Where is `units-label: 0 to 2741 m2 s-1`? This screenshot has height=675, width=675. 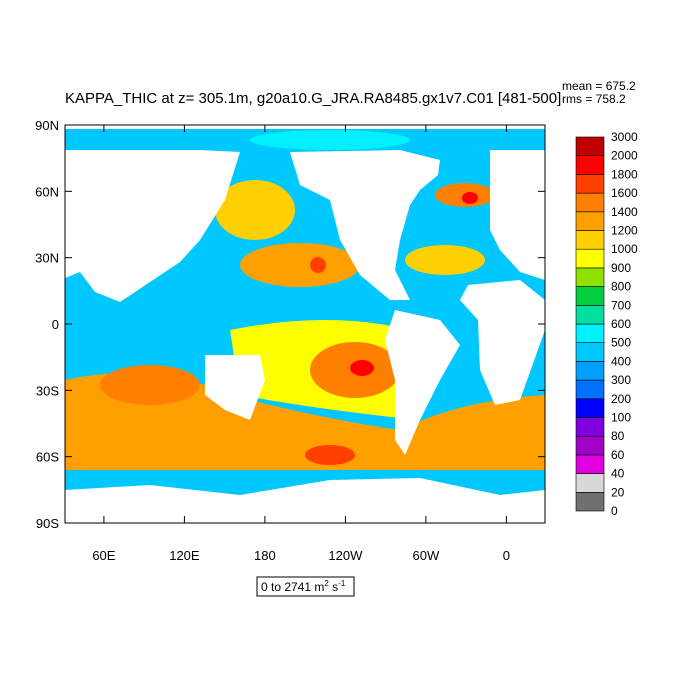 units-label: 0 to 2741 m2 s-1 is located at coordinates (303, 586).